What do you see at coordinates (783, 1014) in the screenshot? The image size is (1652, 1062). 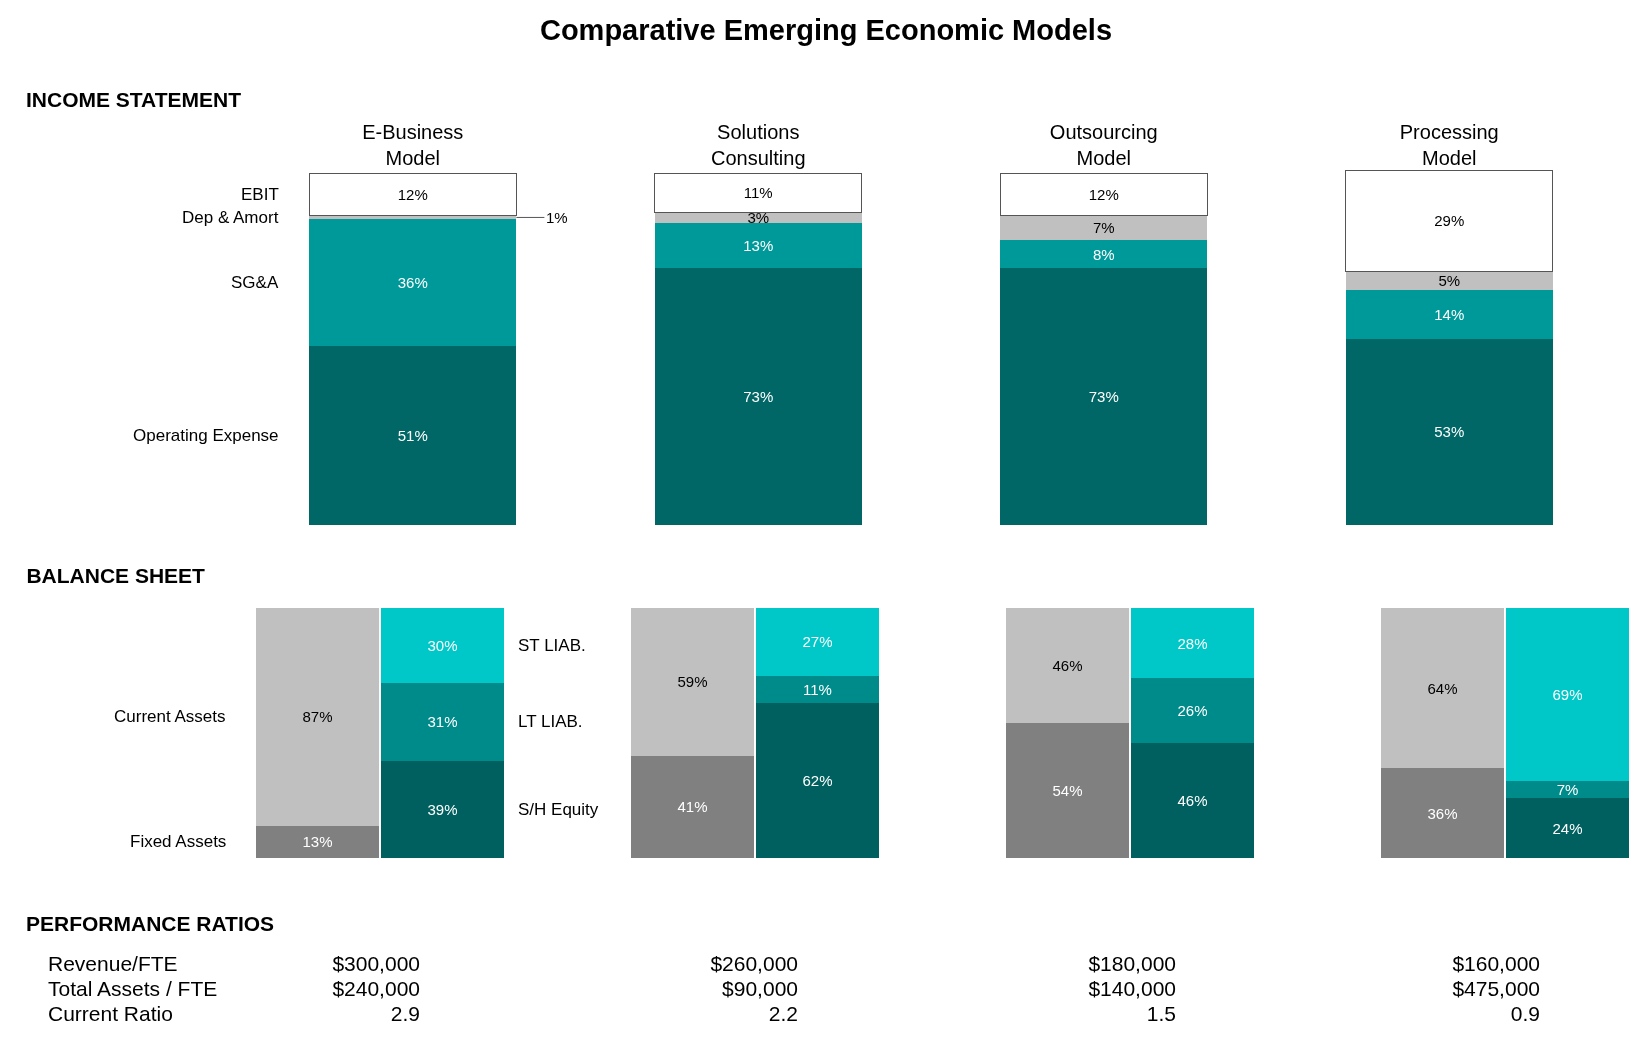 I see `text: 2.2` at bounding box center [783, 1014].